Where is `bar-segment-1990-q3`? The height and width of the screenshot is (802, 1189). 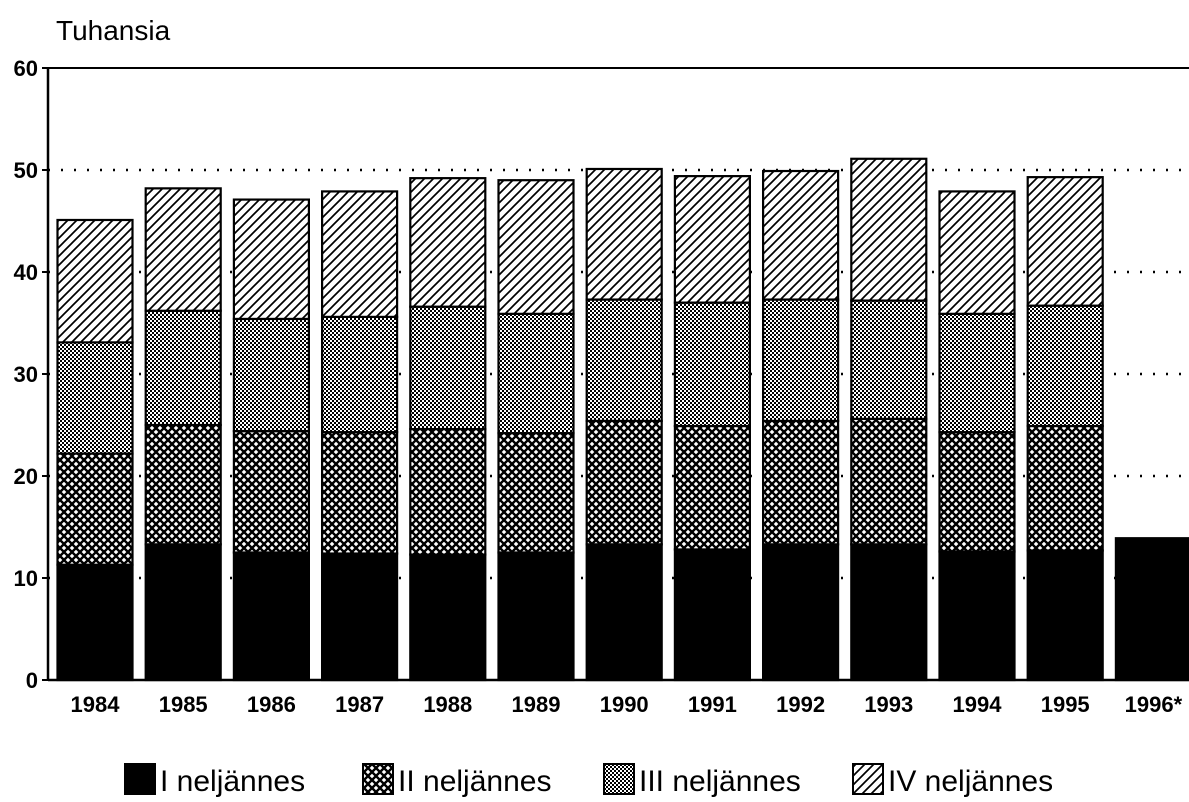
bar-segment-1990-q3 is located at coordinates (624, 360).